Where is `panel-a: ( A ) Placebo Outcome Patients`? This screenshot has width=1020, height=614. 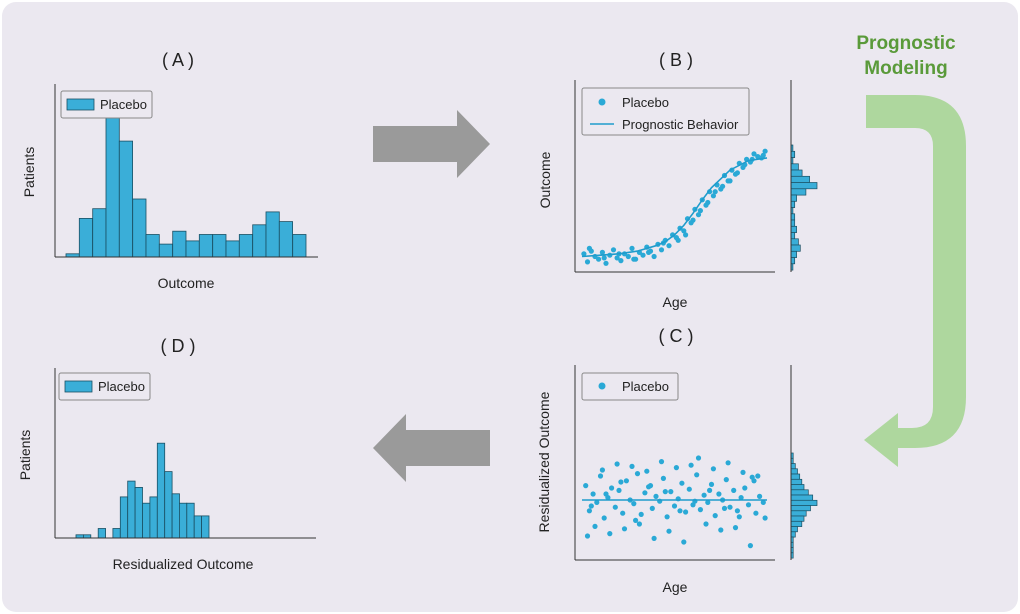 panel-a: ( A ) Placebo Outcome Patients is located at coordinates (169, 170).